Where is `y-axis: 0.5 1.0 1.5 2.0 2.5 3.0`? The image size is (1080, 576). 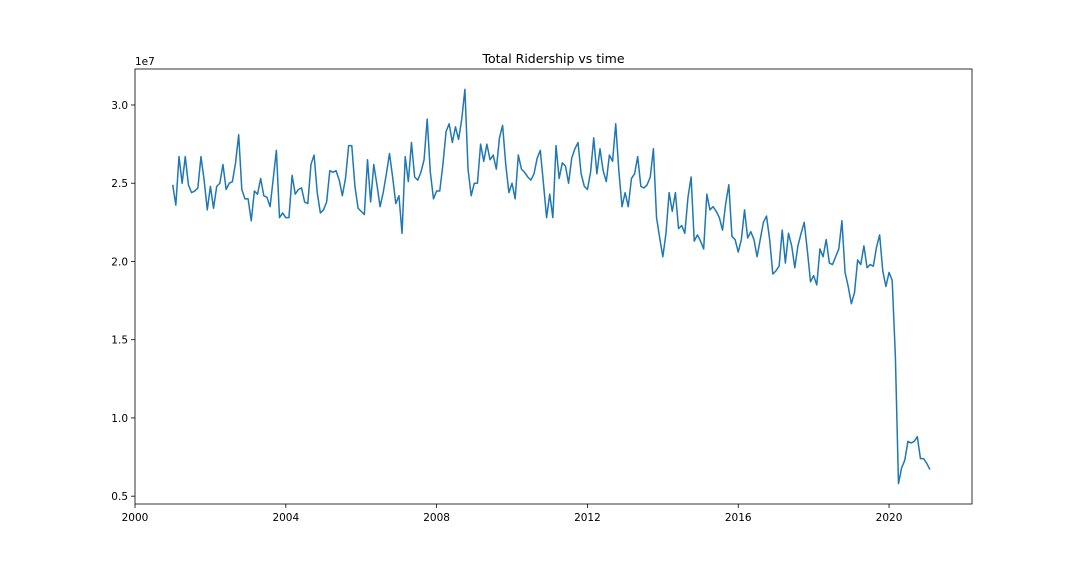 y-axis: 0.5 1.0 1.5 2.0 2.5 3.0 is located at coordinates (123, 301).